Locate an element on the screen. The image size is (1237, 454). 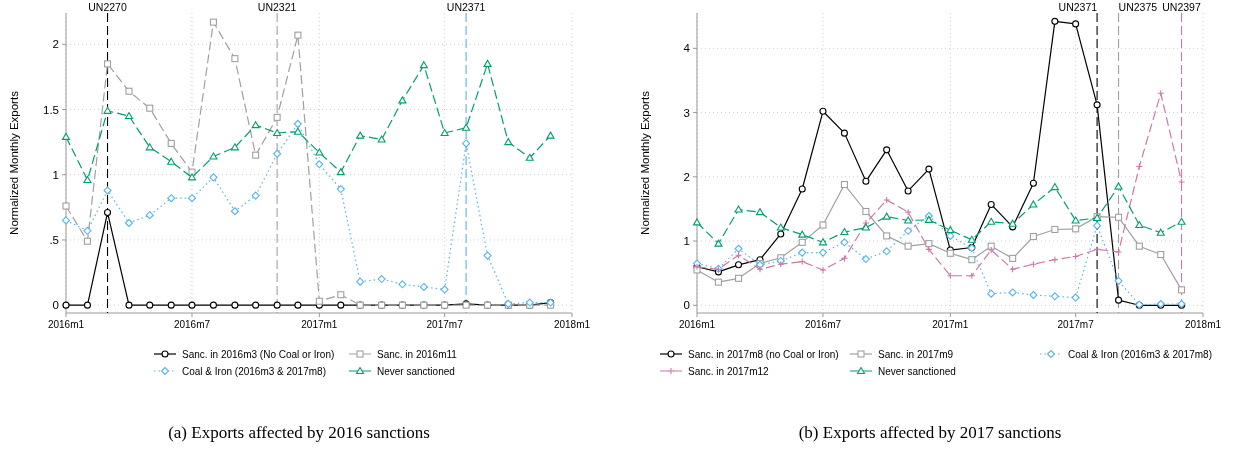
ref-line-label: UN2270 is located at coordinates (107, 7).